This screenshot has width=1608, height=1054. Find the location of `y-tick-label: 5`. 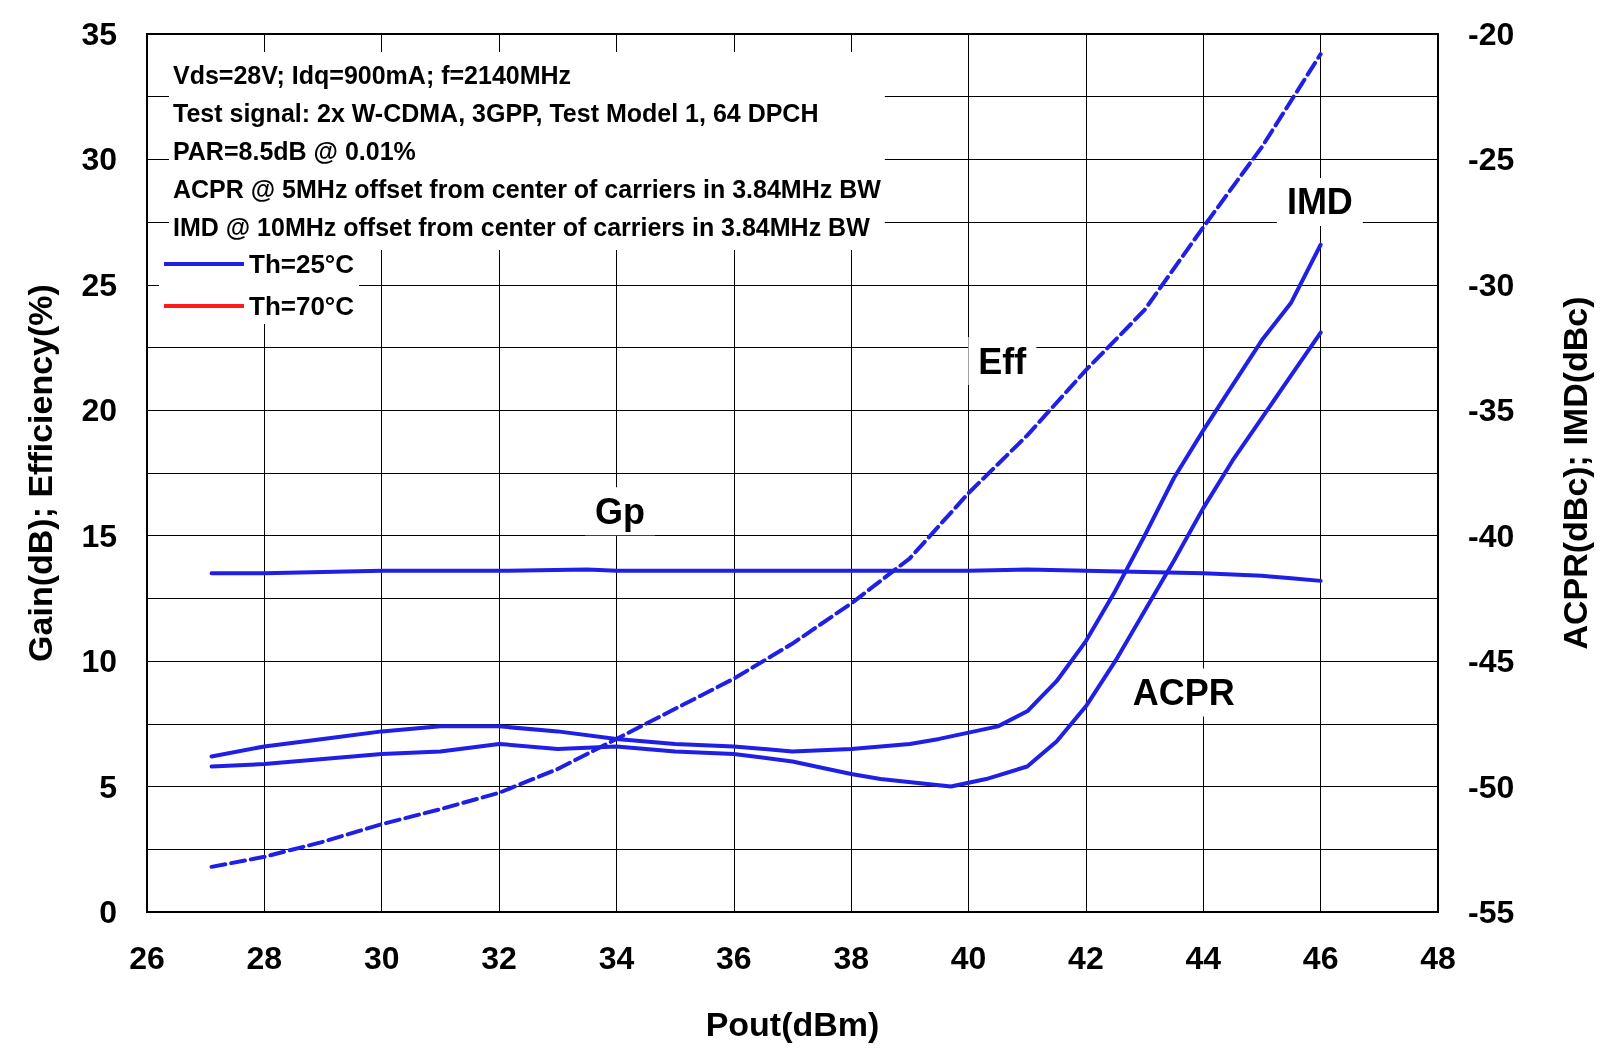

y-tick-label: 5 is located at coordinates (108, 786).